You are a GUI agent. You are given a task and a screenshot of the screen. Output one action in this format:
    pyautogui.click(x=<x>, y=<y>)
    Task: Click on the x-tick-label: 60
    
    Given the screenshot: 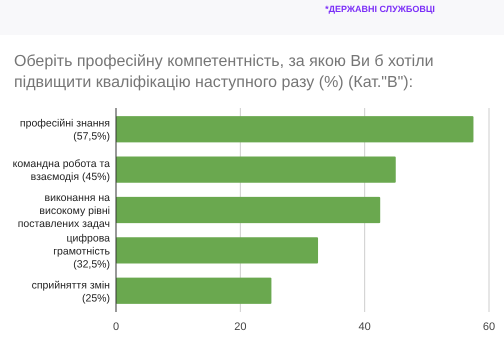 What is the action you would take?
    pyautogui.click(x=489, y=327)
    